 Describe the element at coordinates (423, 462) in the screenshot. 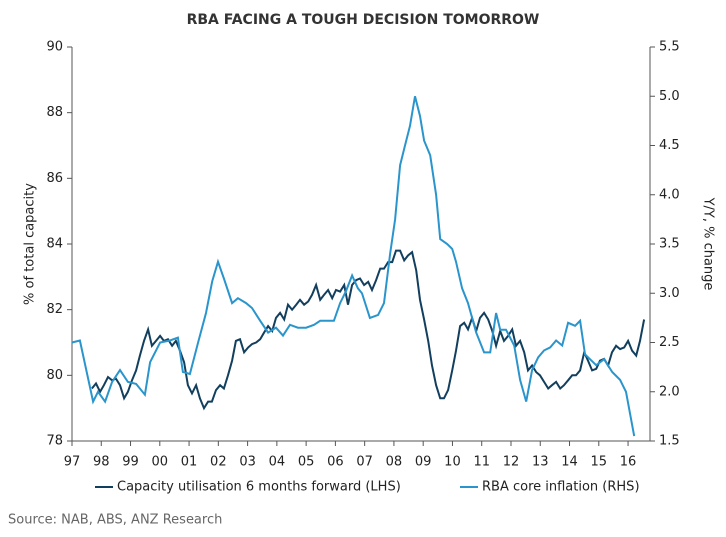

I see `x-tick-label: 09` at that location.